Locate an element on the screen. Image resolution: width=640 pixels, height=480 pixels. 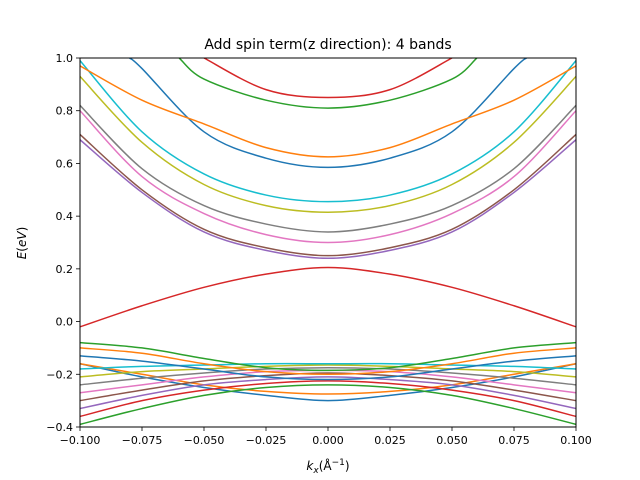
y-tick-label: −0.4 is located at coordinates (59, 427).